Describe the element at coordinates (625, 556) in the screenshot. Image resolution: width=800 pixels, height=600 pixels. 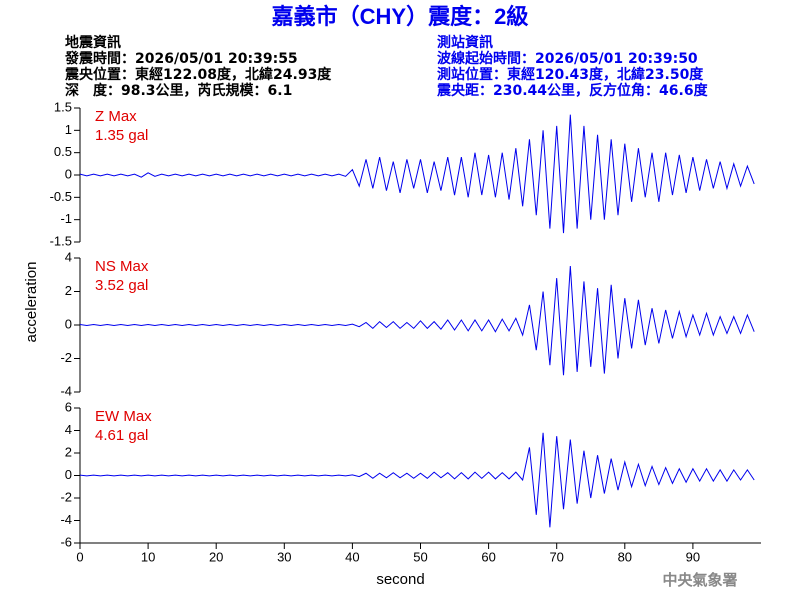
I see `x-tick-label: 80` at that location.